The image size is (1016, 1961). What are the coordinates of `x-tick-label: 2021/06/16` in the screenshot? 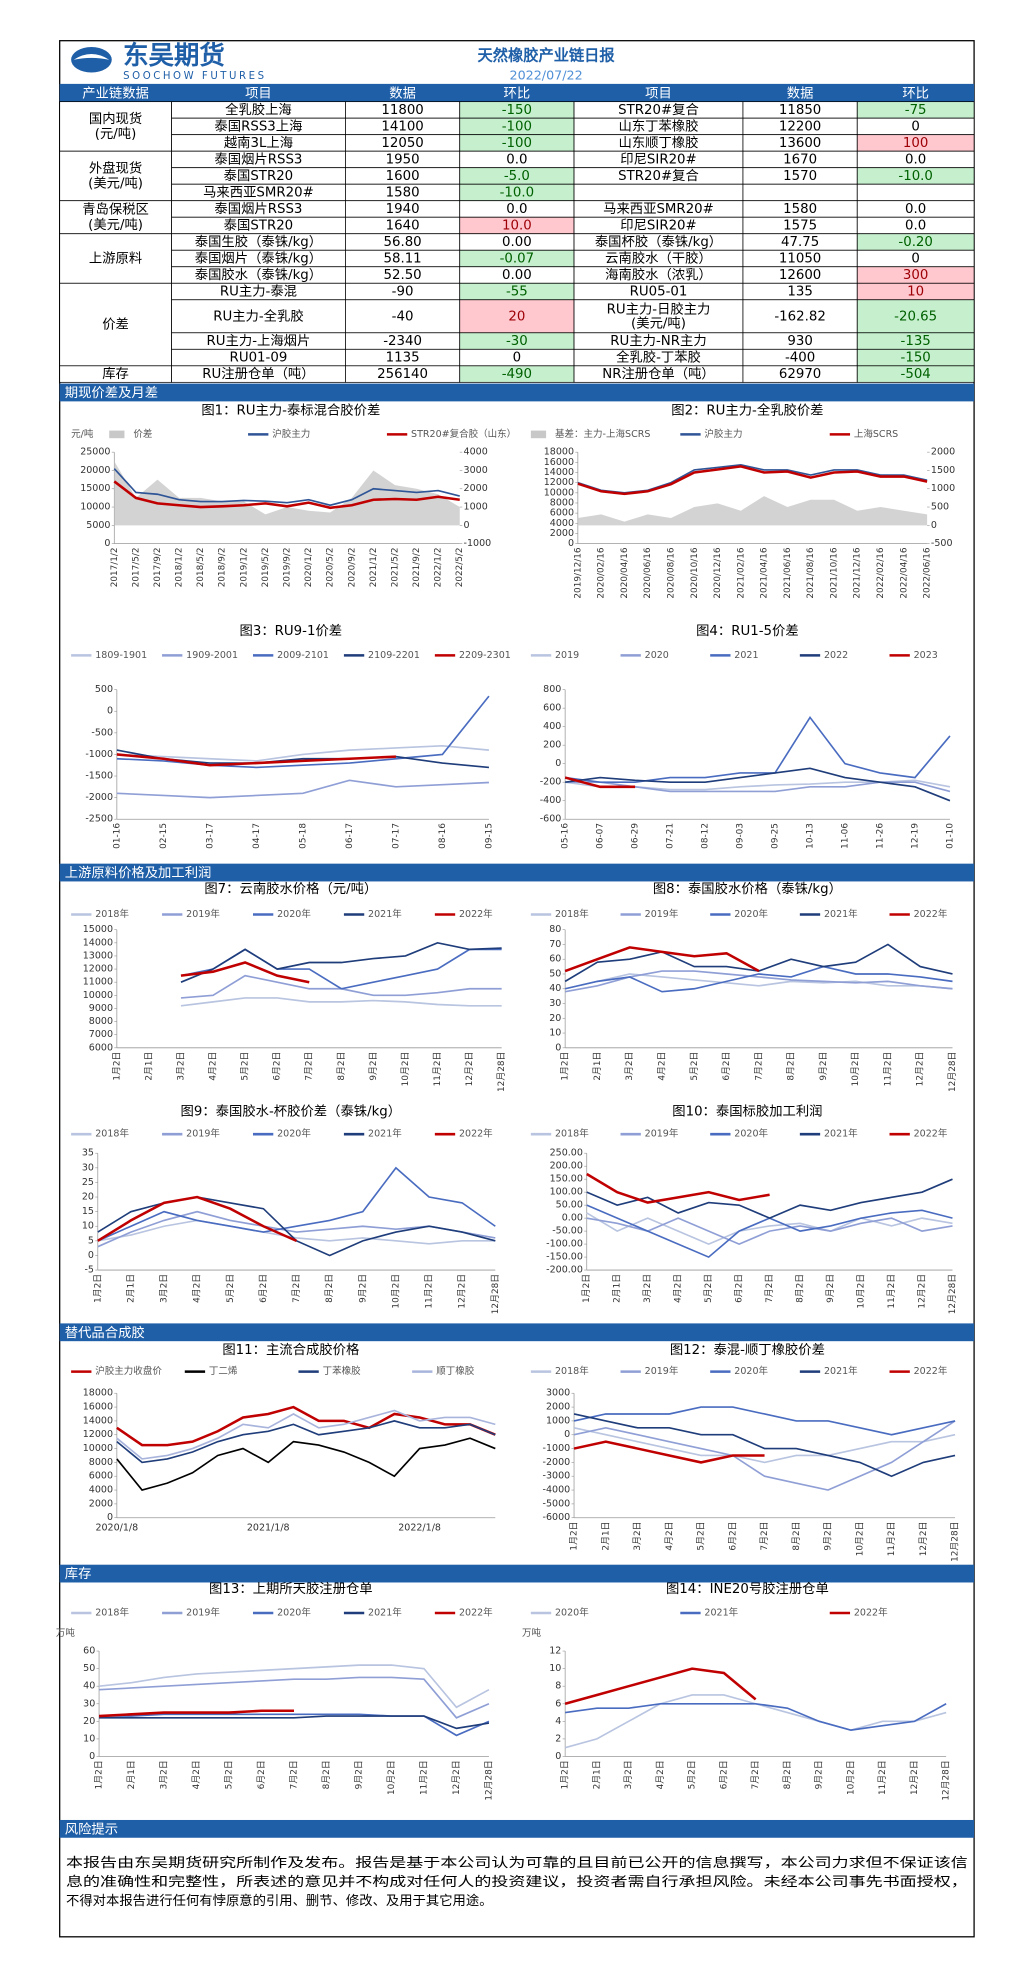 It's located at (788, 573).